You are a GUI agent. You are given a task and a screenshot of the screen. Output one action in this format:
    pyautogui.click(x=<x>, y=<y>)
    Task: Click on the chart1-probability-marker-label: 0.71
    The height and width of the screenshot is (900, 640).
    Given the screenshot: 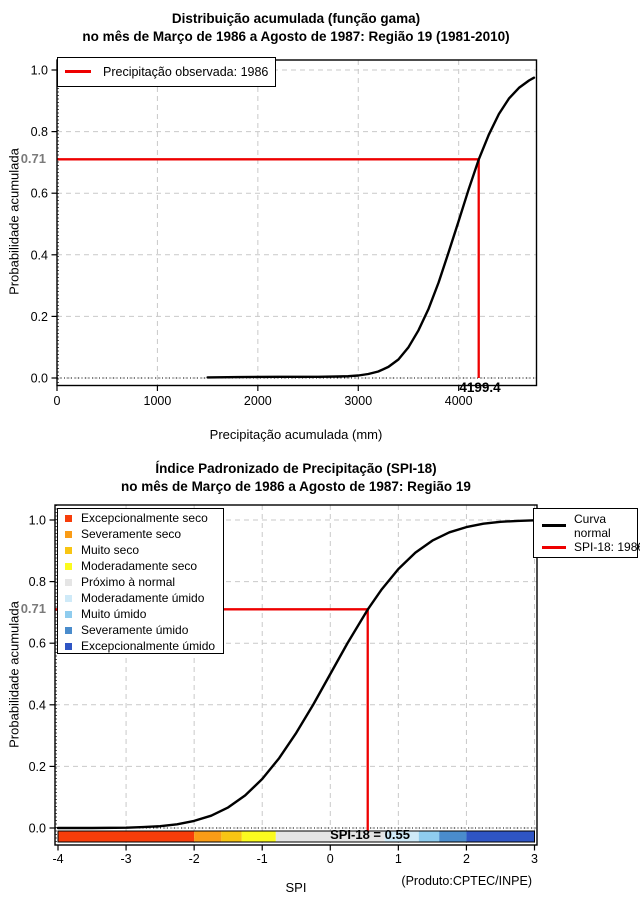 What is the action you would take?
    pyautogui.click(x=33, y=158)
    